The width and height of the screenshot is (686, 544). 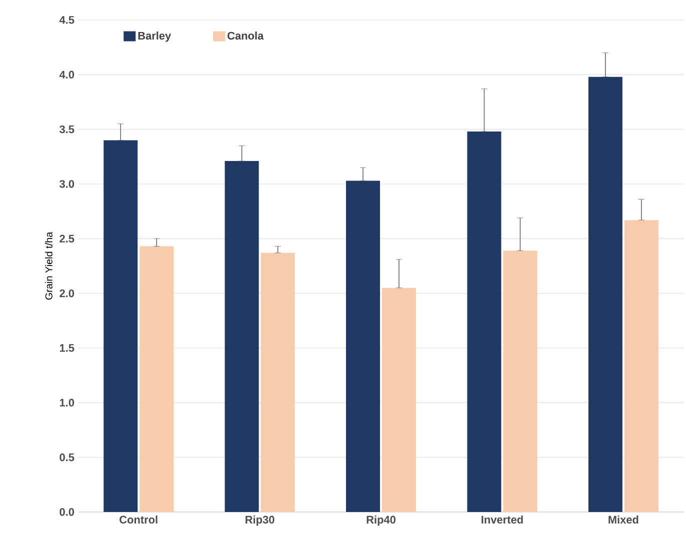 What do you see at coordinates (155, 37) in the screenshot?
I see `legend-label: Barley` at bounding box center [155, 37].